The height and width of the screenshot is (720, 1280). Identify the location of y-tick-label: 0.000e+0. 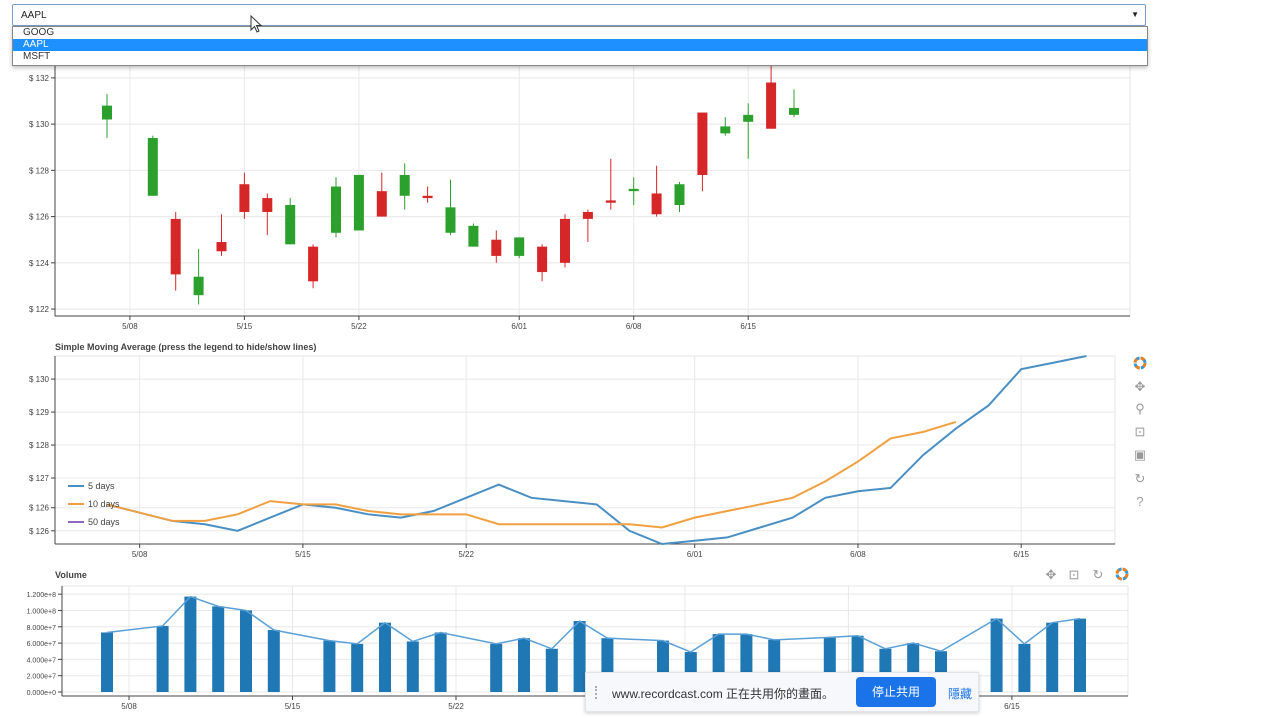
(41, 693).